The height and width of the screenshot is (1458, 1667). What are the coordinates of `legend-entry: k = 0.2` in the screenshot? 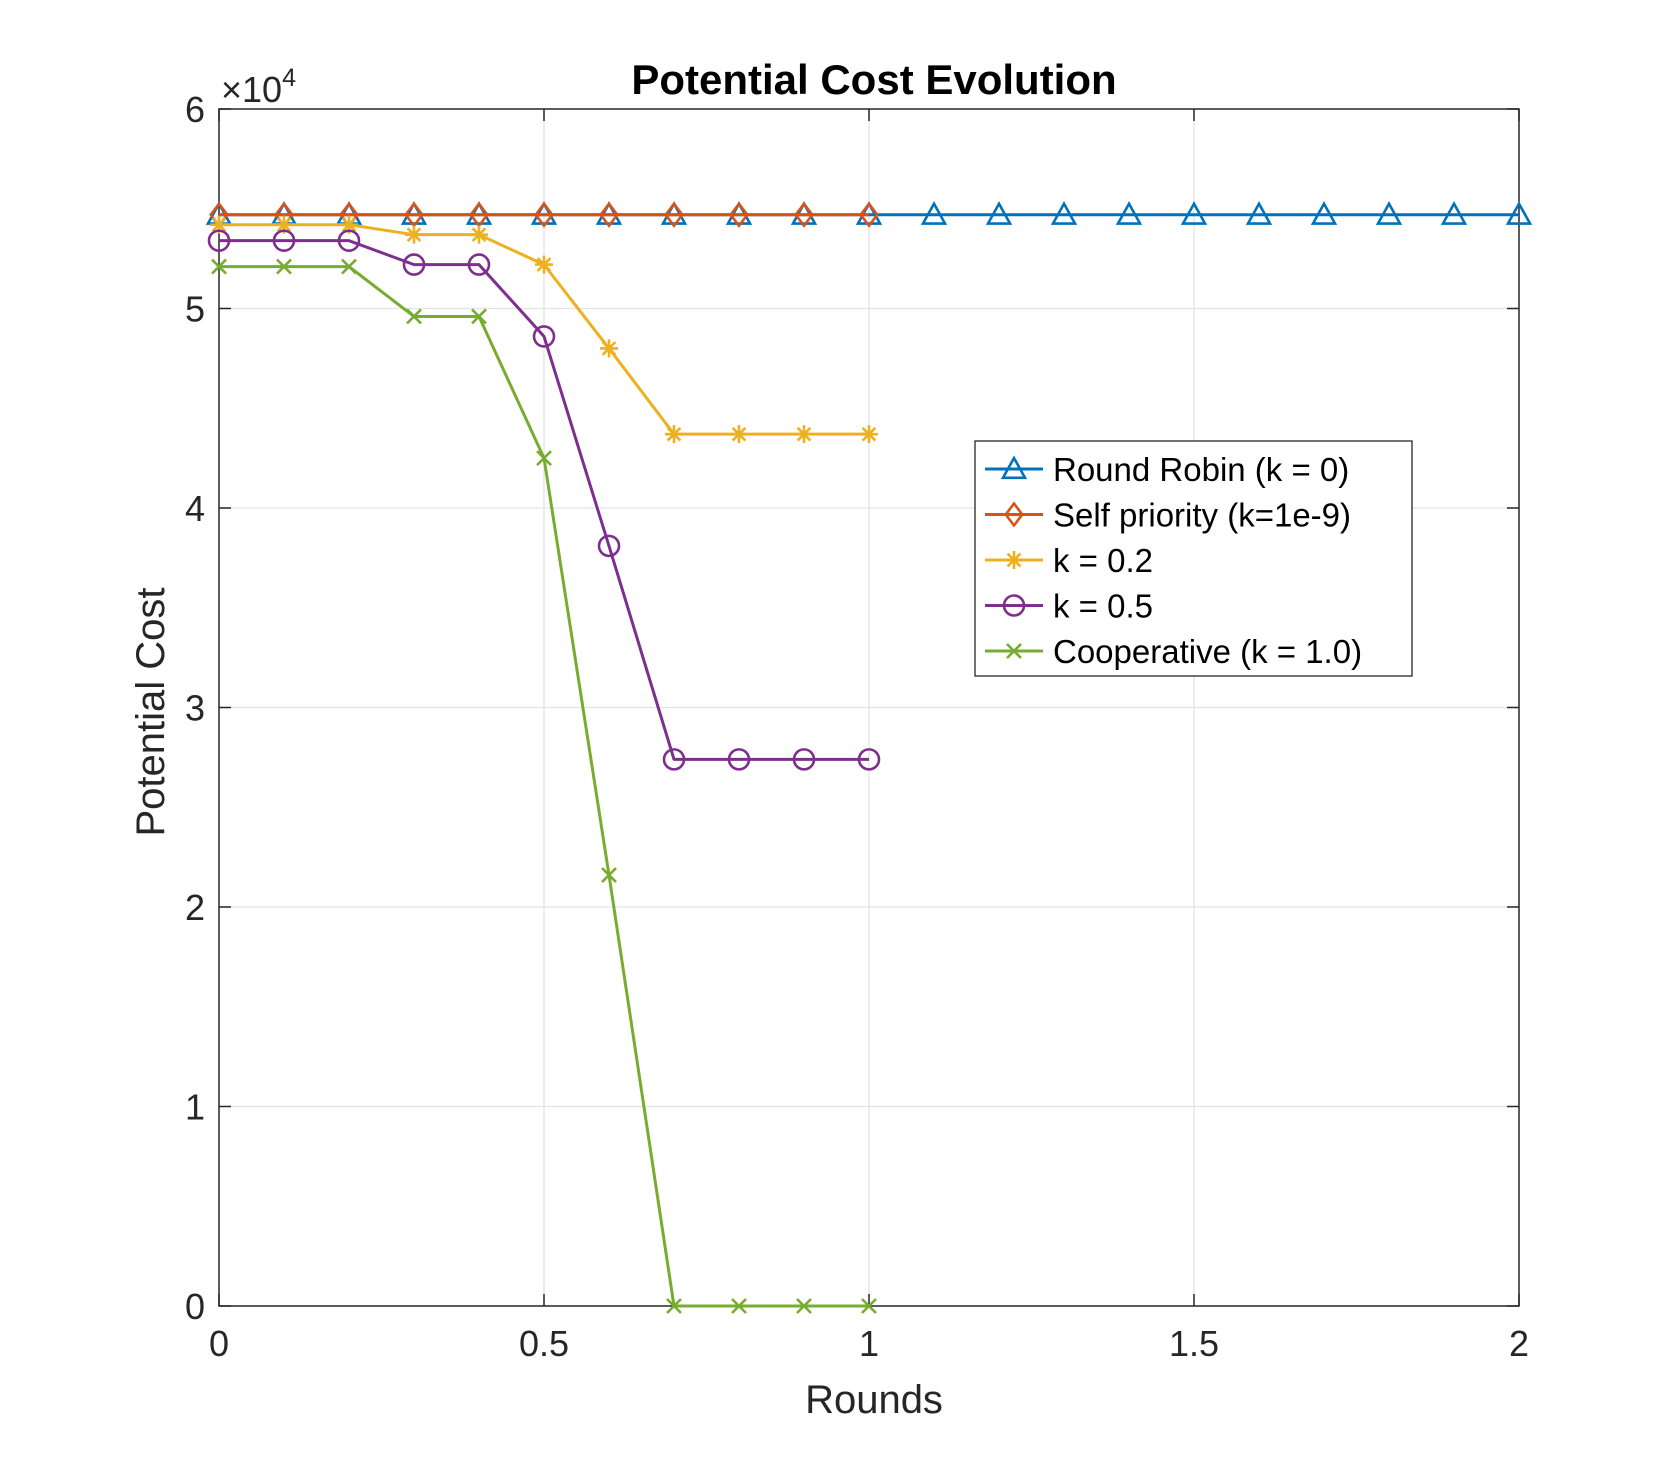 It's located at (1069, 560).